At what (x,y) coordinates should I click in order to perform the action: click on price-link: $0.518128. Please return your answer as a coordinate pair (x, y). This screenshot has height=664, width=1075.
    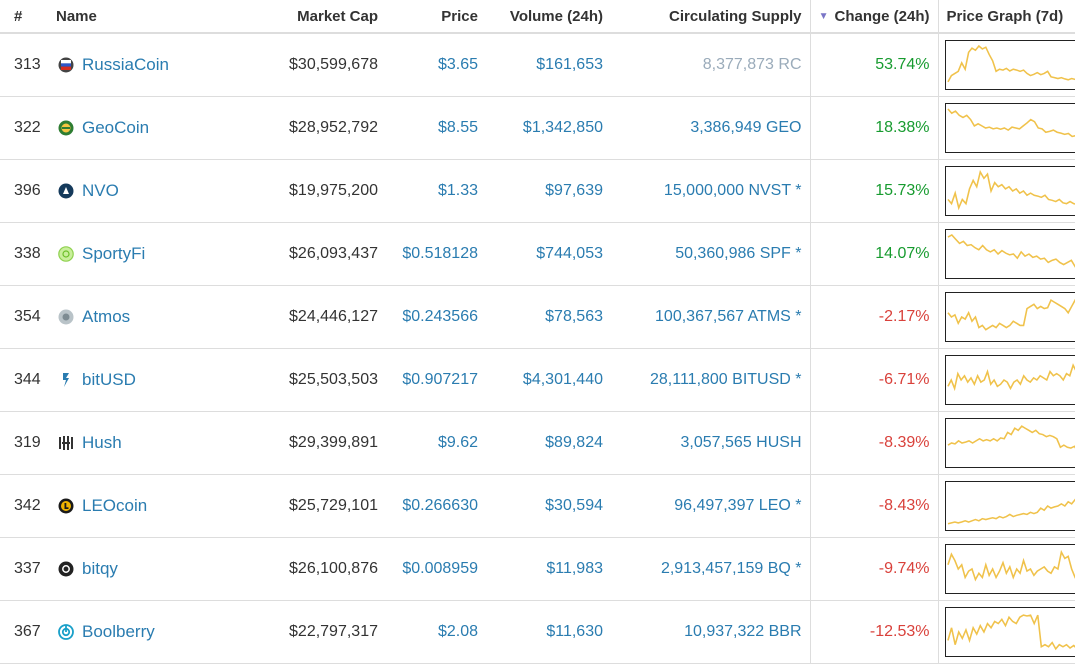
    Looking at the image, I should click on (436, 254).